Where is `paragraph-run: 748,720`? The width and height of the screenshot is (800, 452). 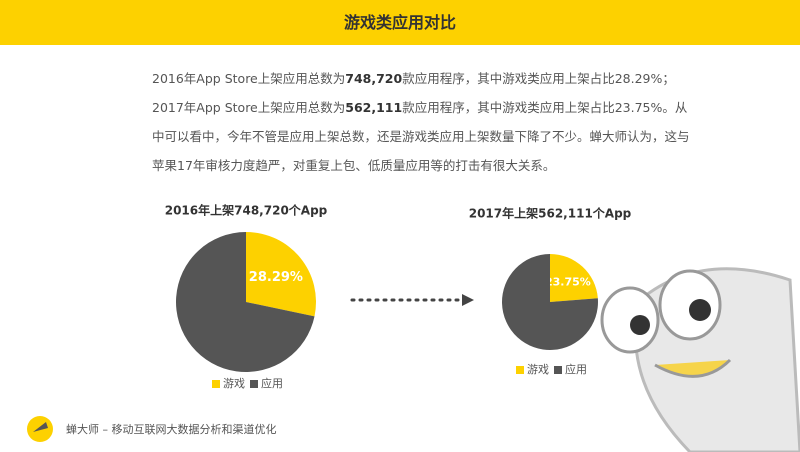 paragraph-run: 748,720 is located at coordinates (374, 78).